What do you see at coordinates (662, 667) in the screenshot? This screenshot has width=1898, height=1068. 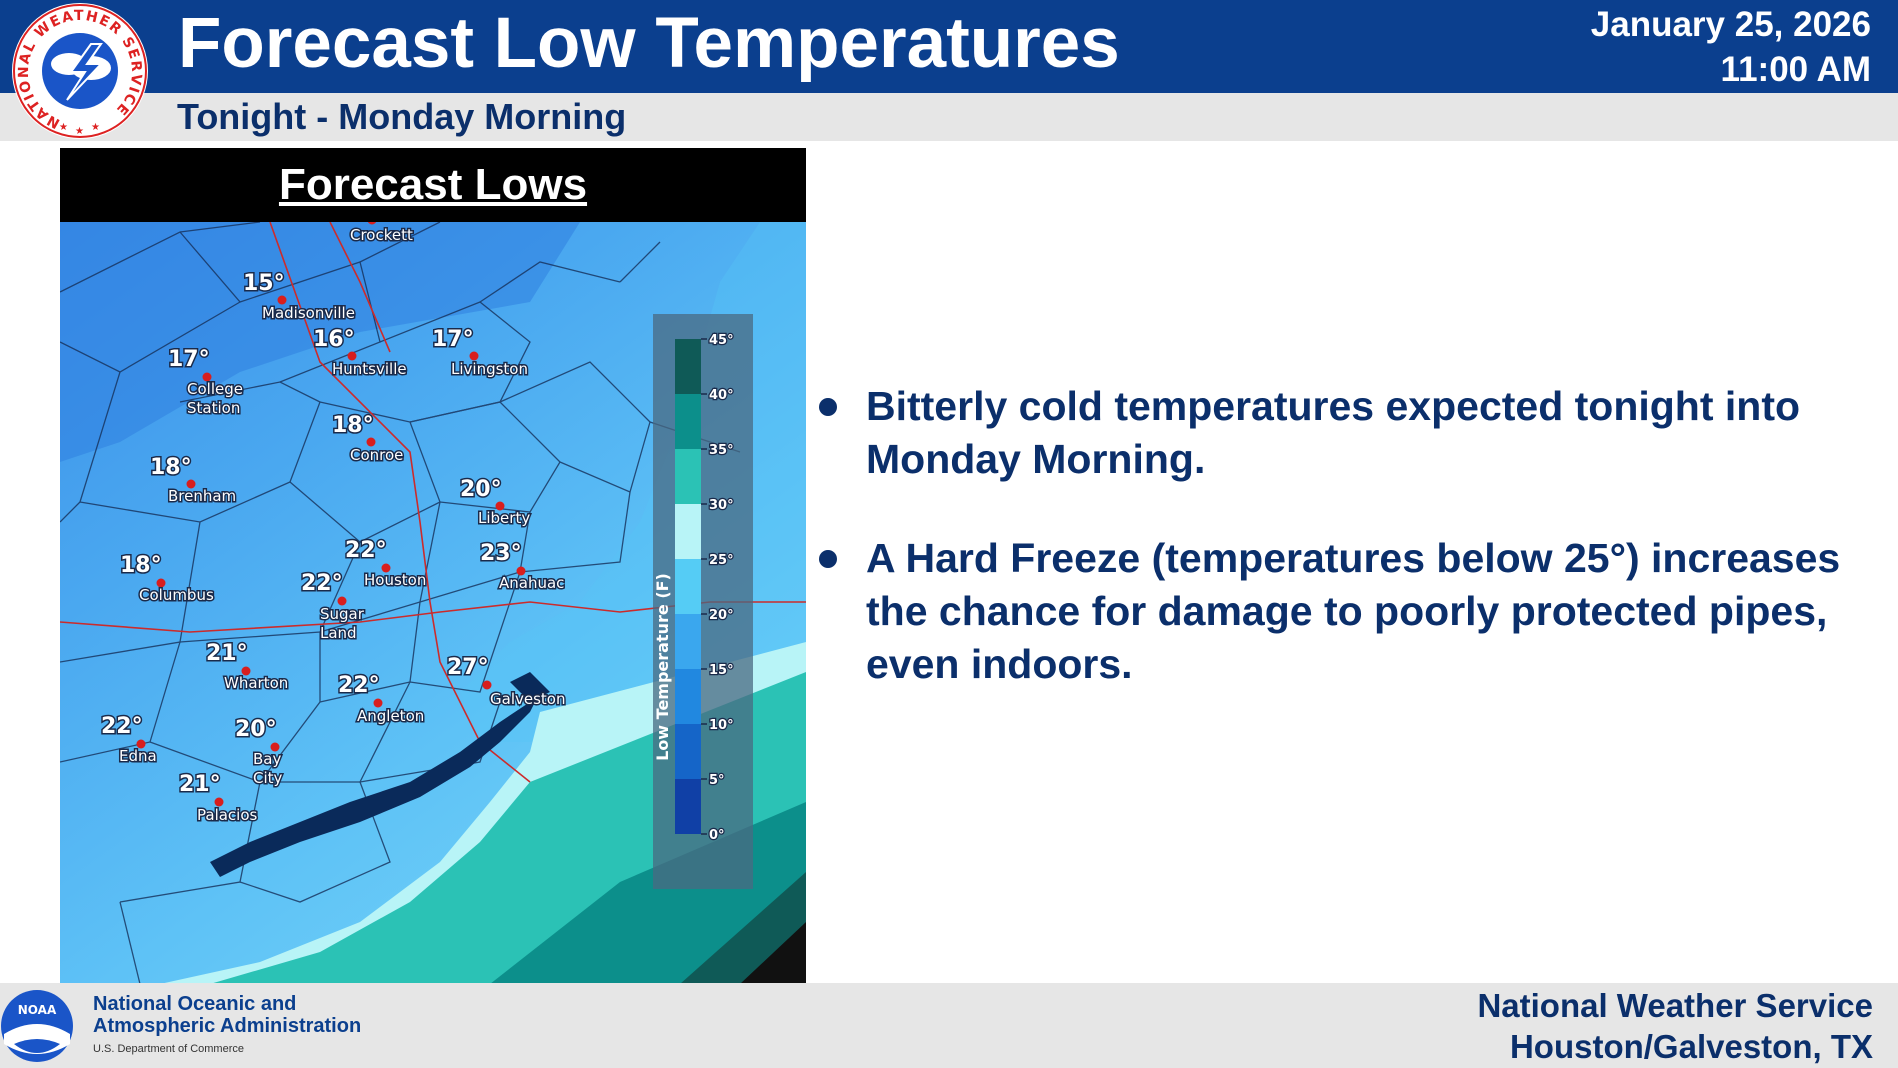 I see `legend-title: Low Temperature (F)` at bounding box center [662, 667].